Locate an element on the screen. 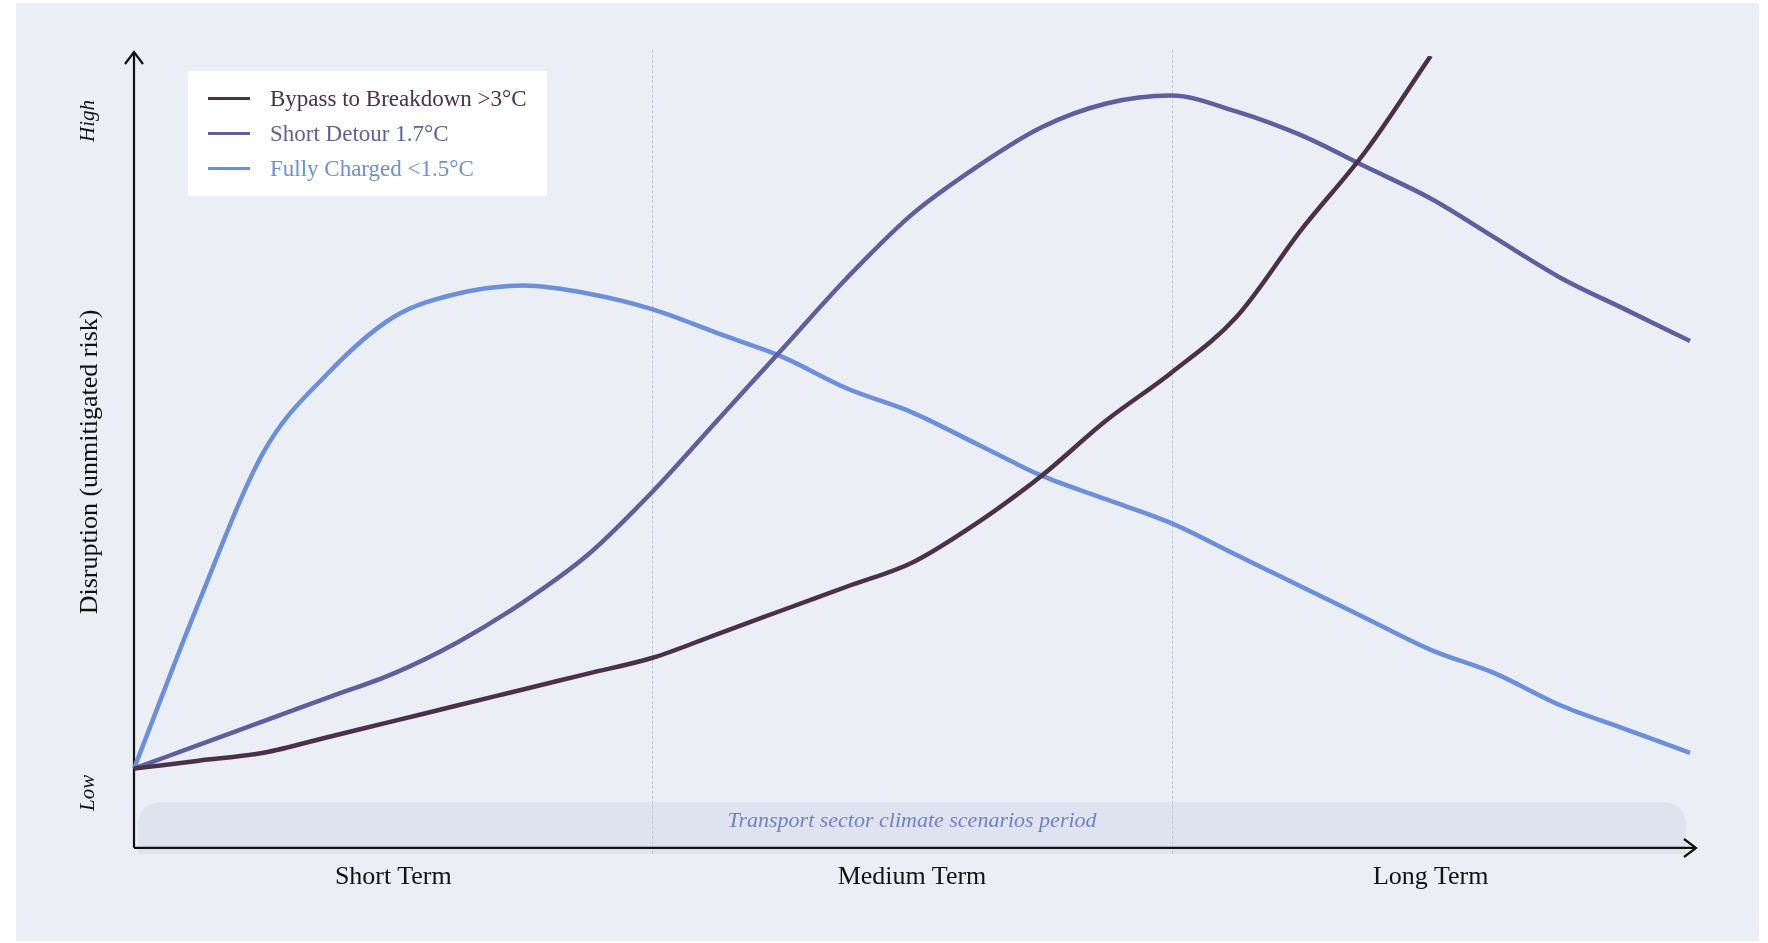 This screenshot has height=943, width=1768. legend-label: Short Detour 1.7°C is located at coordinates (359, 134).